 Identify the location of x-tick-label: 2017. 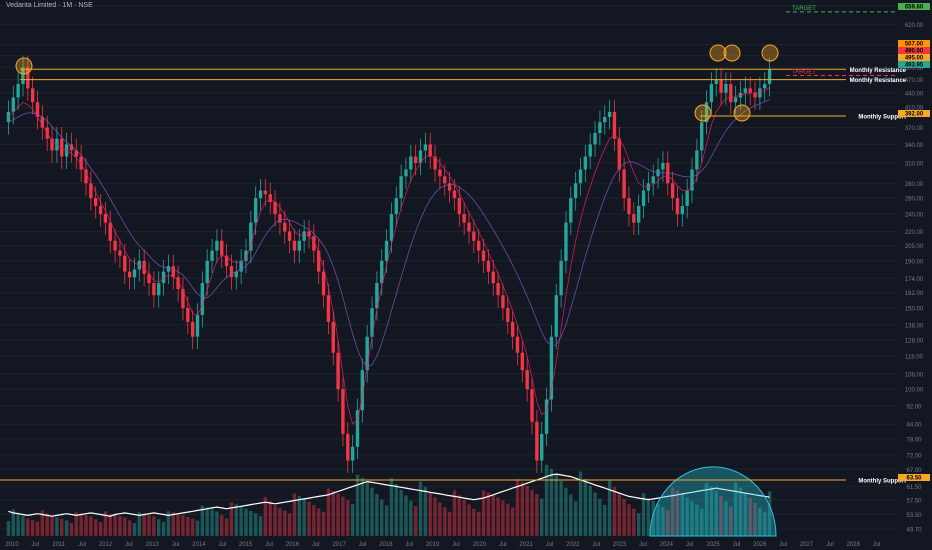
(339, 545).